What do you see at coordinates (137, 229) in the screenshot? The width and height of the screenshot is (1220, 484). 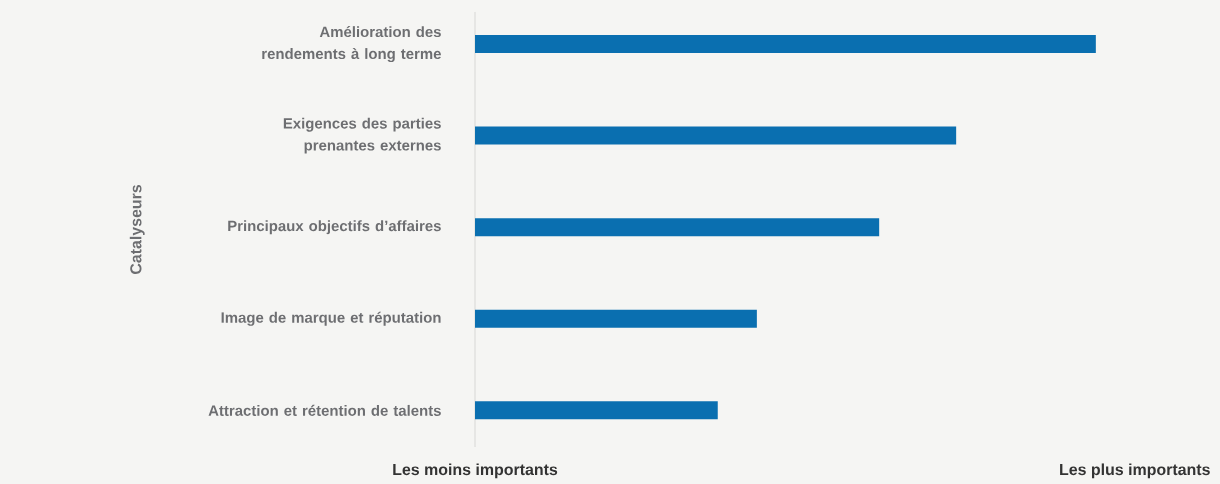 I see `y-axis-title: Catalyseurs` at bounding box center [137, 229].